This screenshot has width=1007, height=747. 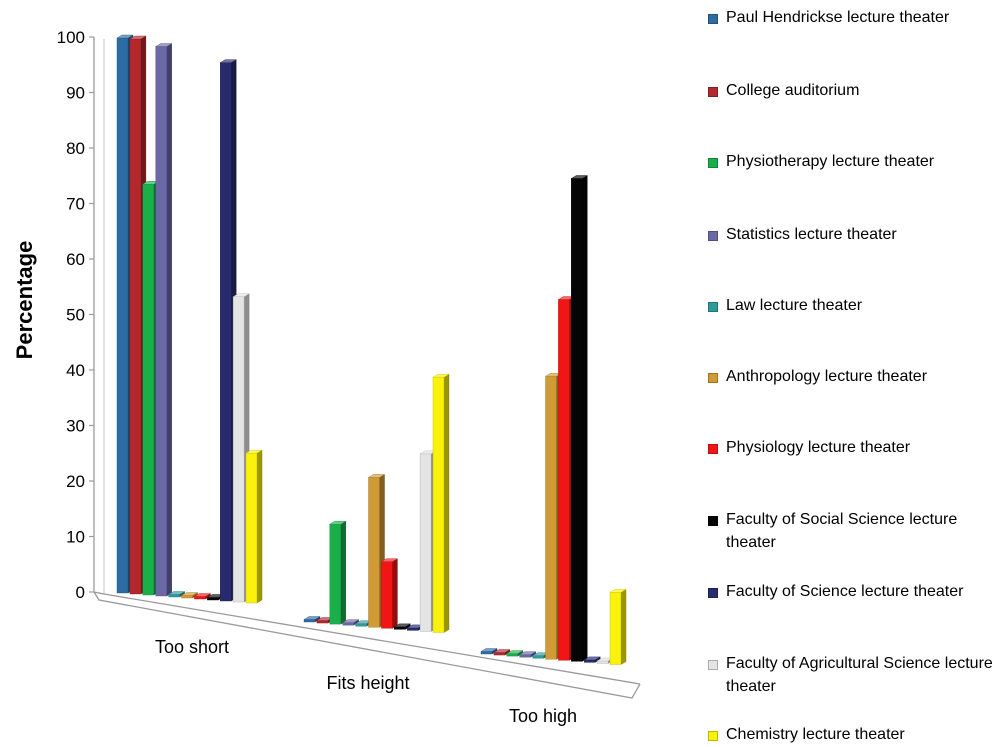 What do you see at coordinates (793, 90) in the screenshot?
I see `legend-label: College auditorium` at bounding box center [793, 90].